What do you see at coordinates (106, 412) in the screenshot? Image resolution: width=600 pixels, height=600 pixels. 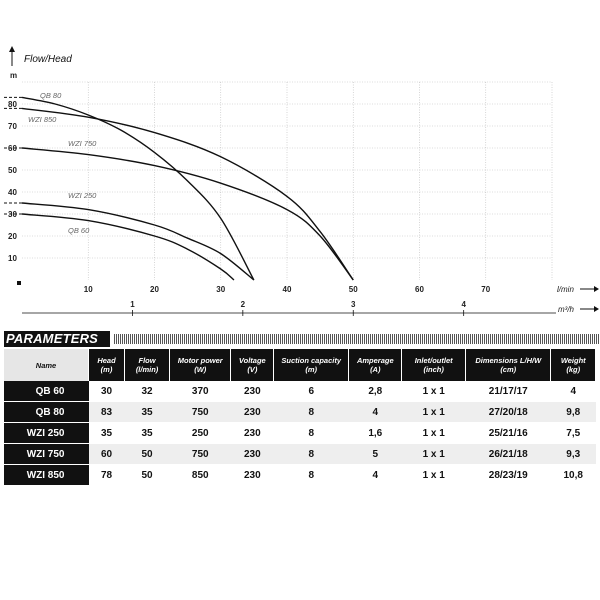 I see `table-cell: 83` at bounding box center [106, 412].